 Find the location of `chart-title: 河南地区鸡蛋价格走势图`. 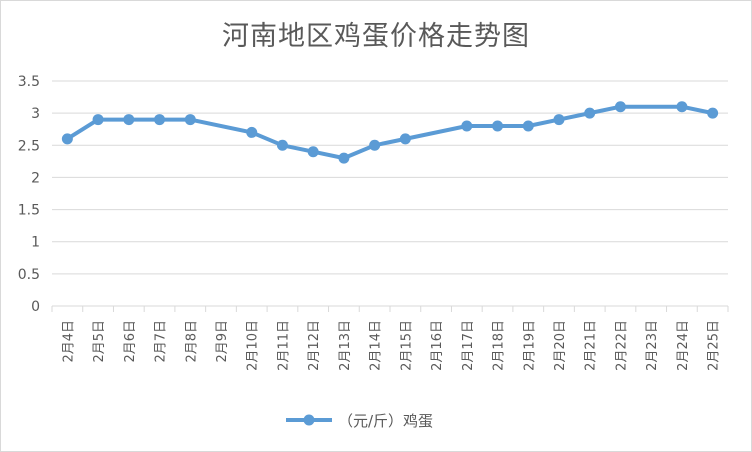

chart-title: 河南地区鸡蛋价格走势图 is located at coordinates (376, 36).